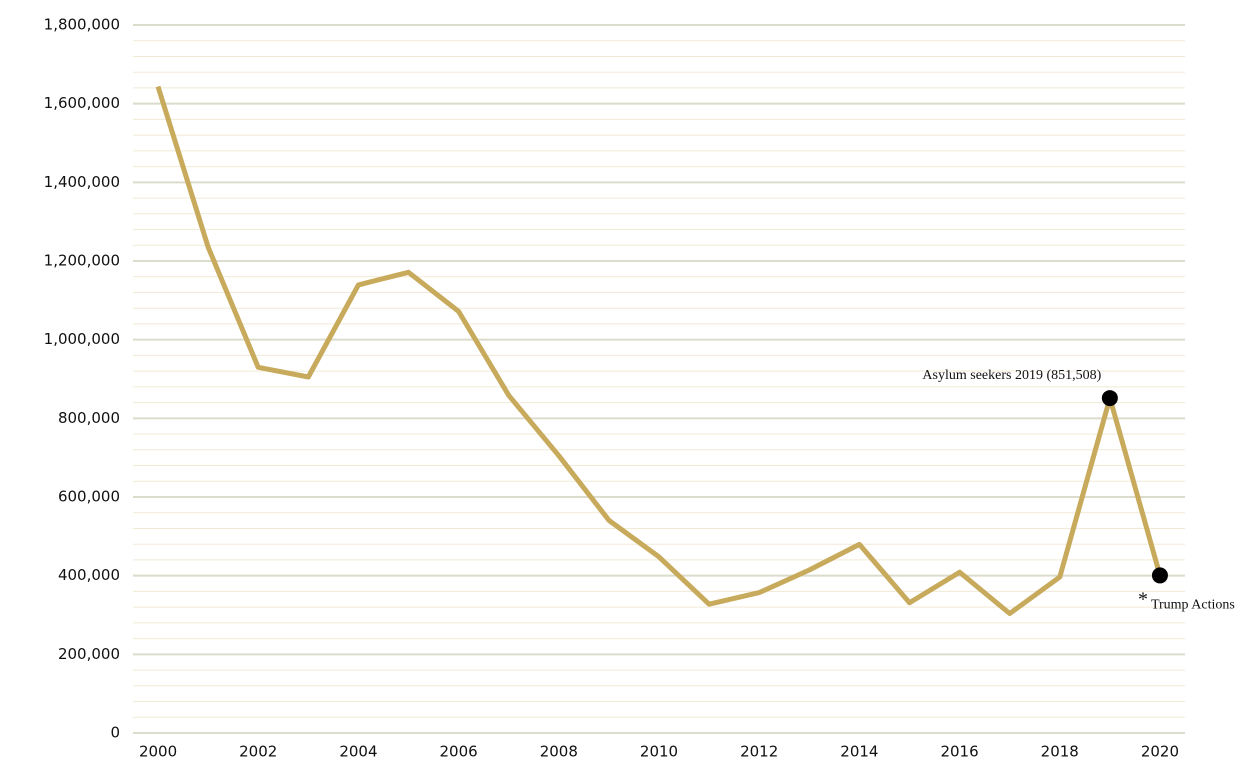 The image size is (1256, 762). I want to click on x-tick-label: 2000, so click(158, 752).